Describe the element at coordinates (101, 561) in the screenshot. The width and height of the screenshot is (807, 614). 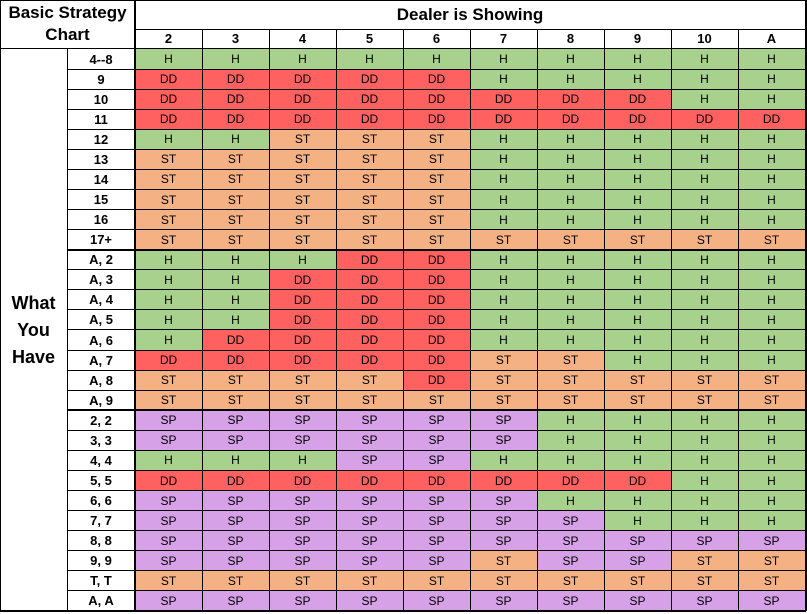
I see `hand-label: 9, 9` at that location.